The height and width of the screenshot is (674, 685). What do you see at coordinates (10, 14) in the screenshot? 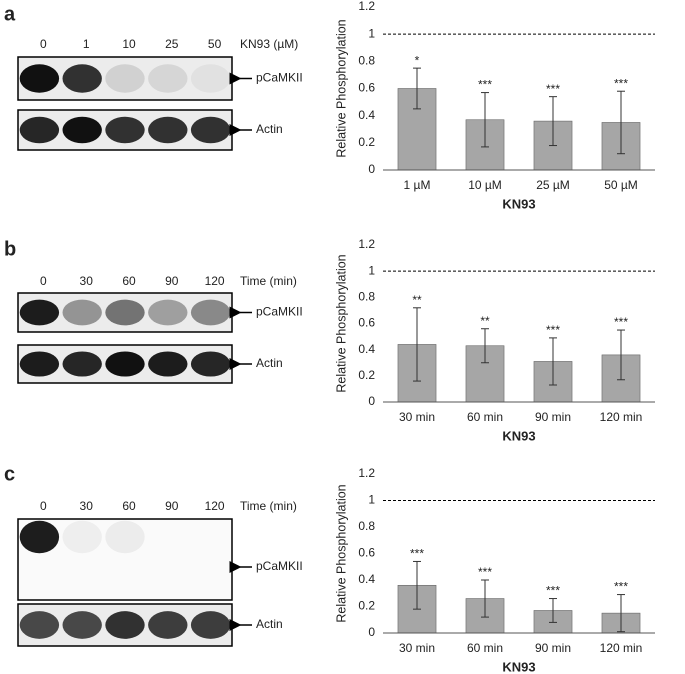
I see `panel-label: a` at bounding box center [10, 14].